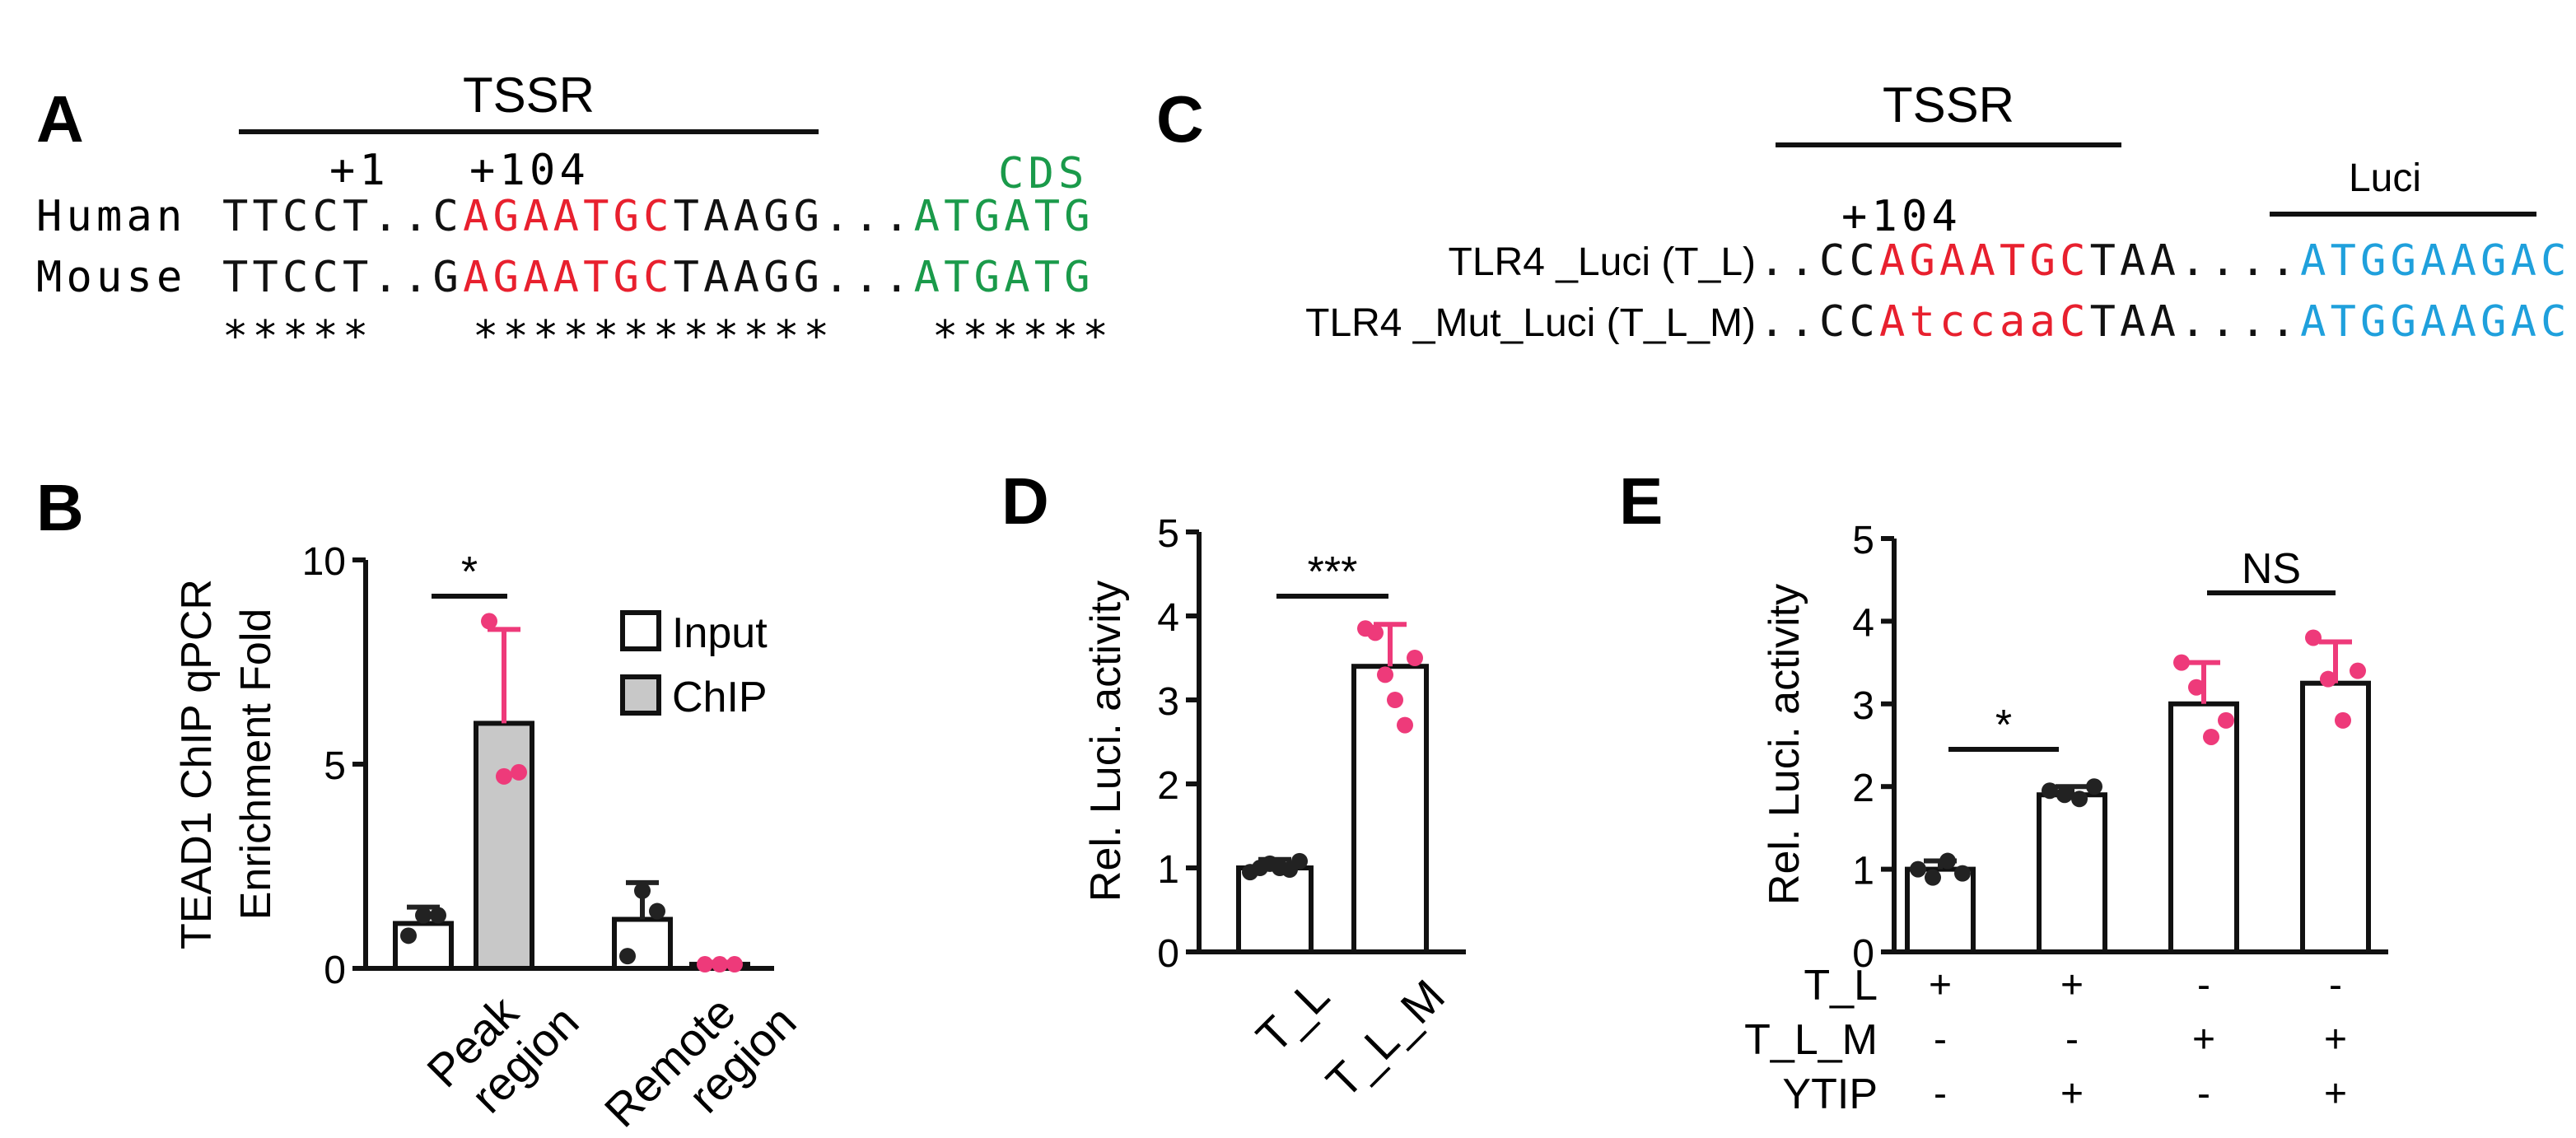 The image size is (2576, 1138). Describe the element at coordinates (1333, 572) in the screenshot. I see `significance-label: ***` at that location.